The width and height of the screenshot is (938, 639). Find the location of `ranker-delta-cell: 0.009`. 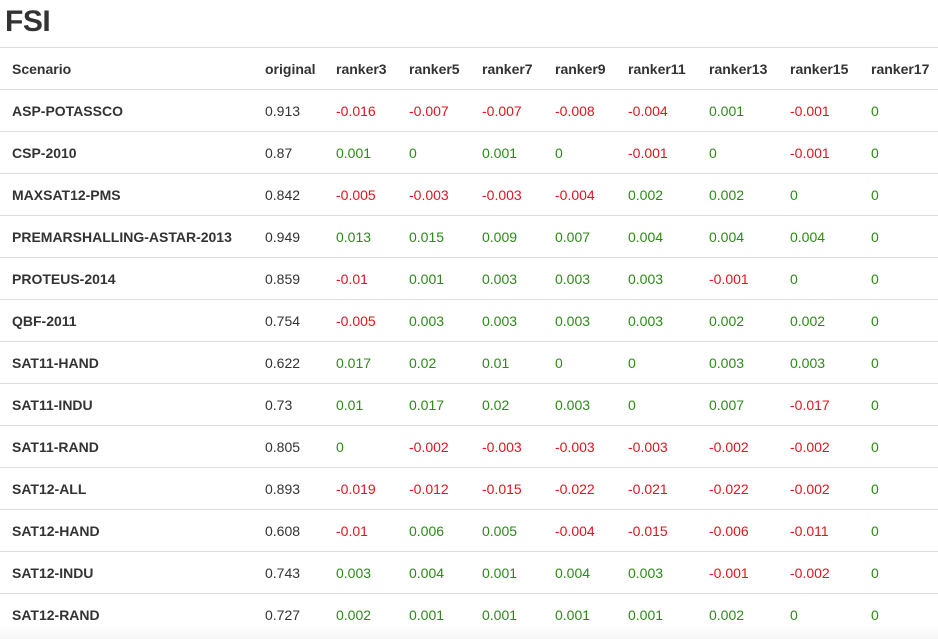

ranker-delta-cell: 0.009 is located at coordinates (506, 236).